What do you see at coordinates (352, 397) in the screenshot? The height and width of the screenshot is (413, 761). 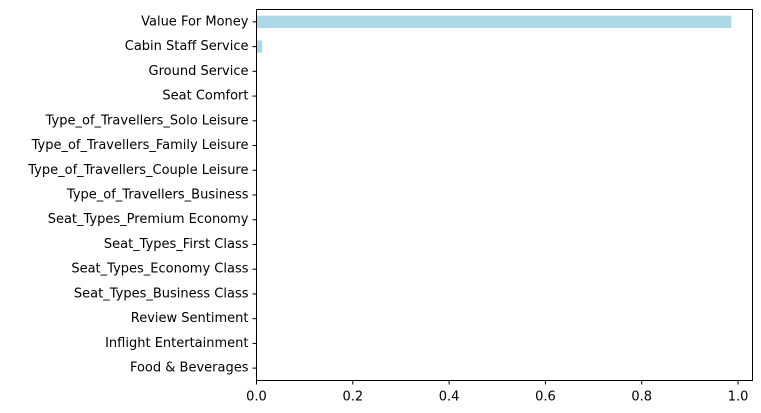 I see `x-tick-label: 0.2` at bounding box center [352, 397].